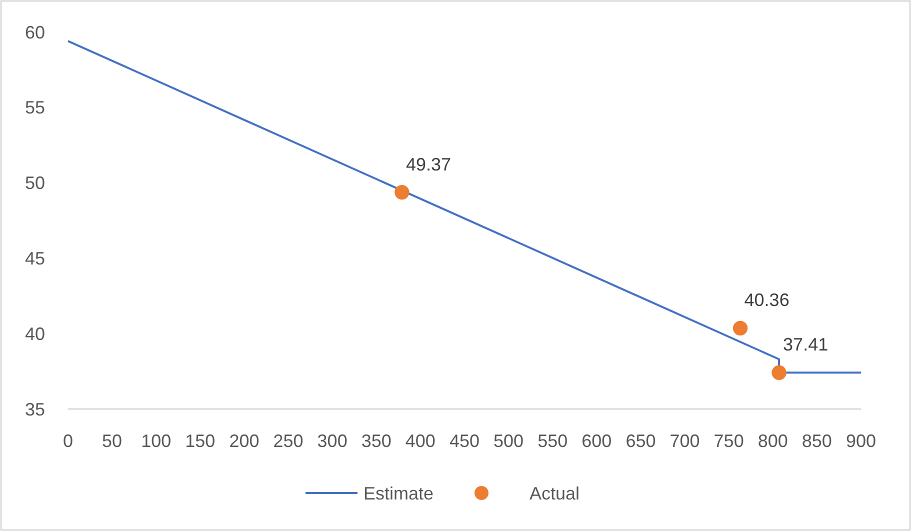 The width and height of the screenshot is (911, 531). Describe the element at coordinates (34, 409) in the screenshot. I see `y-tick-label: 35` at that location.